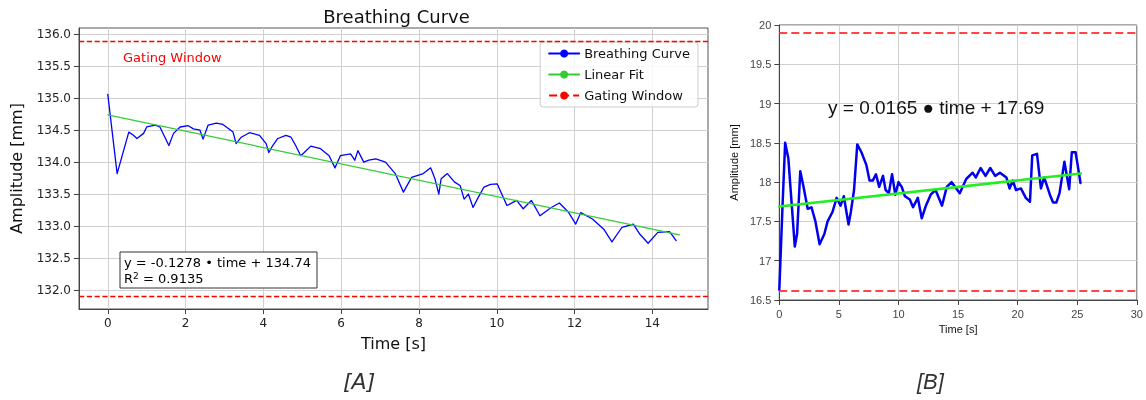 The height and width of the screenshot is (400, 1146). I want to click on x-tick-label: 15, so click(958, 313).